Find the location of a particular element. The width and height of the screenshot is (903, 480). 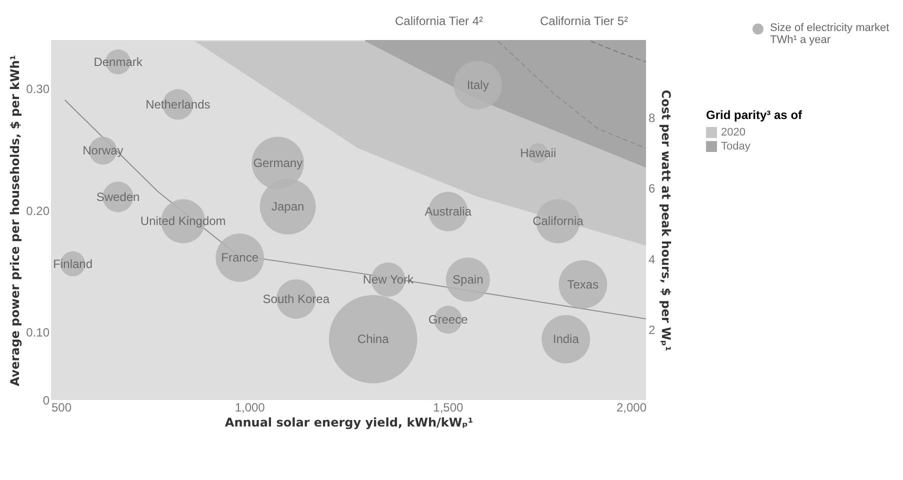

annotation: Italy is located at coordinates (477, 85).